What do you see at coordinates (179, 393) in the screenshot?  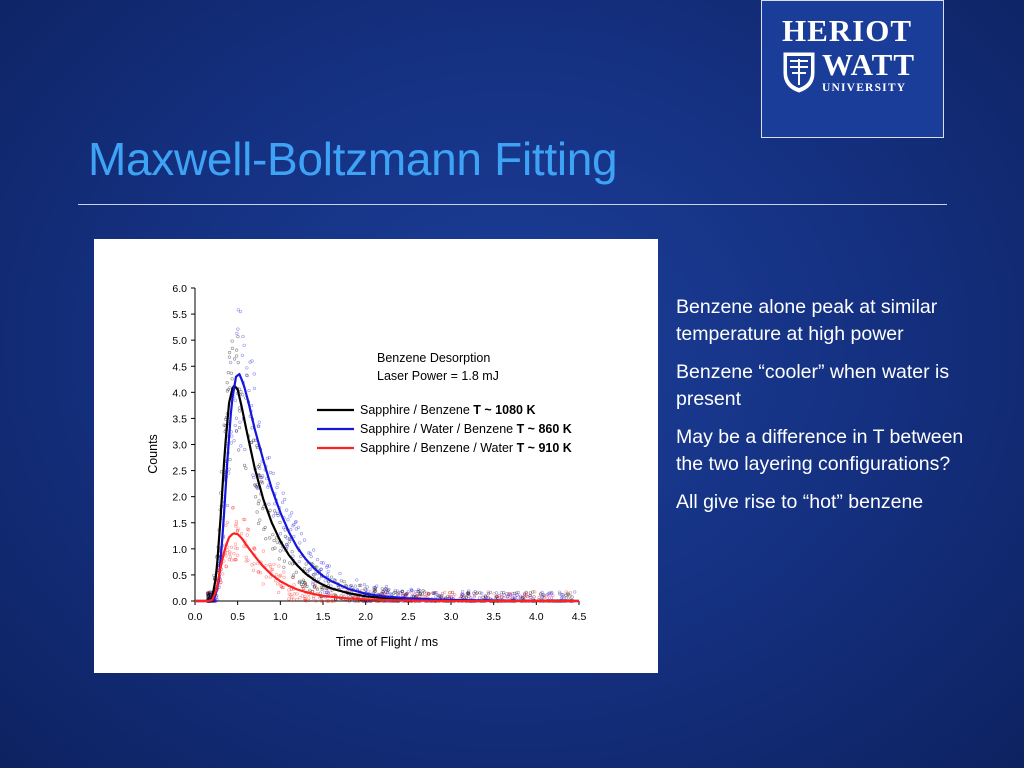 I see `y-tick-label: 4.0` at bounding box center [179, 393].